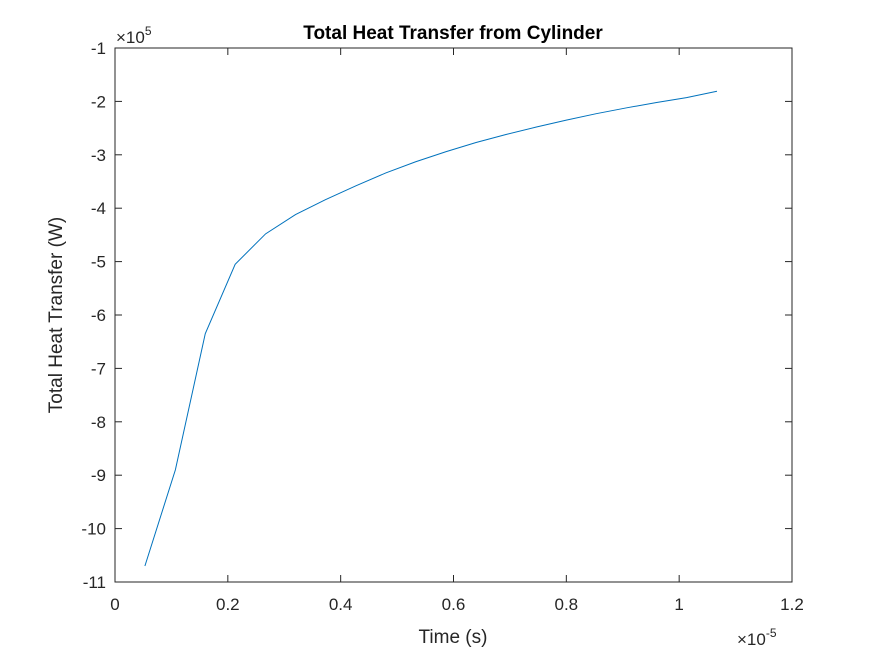  Describe the element at coordinates (56, 315) in the screenshot. I see `y-axis-label: Total Heat Transfer (W)` at that location.